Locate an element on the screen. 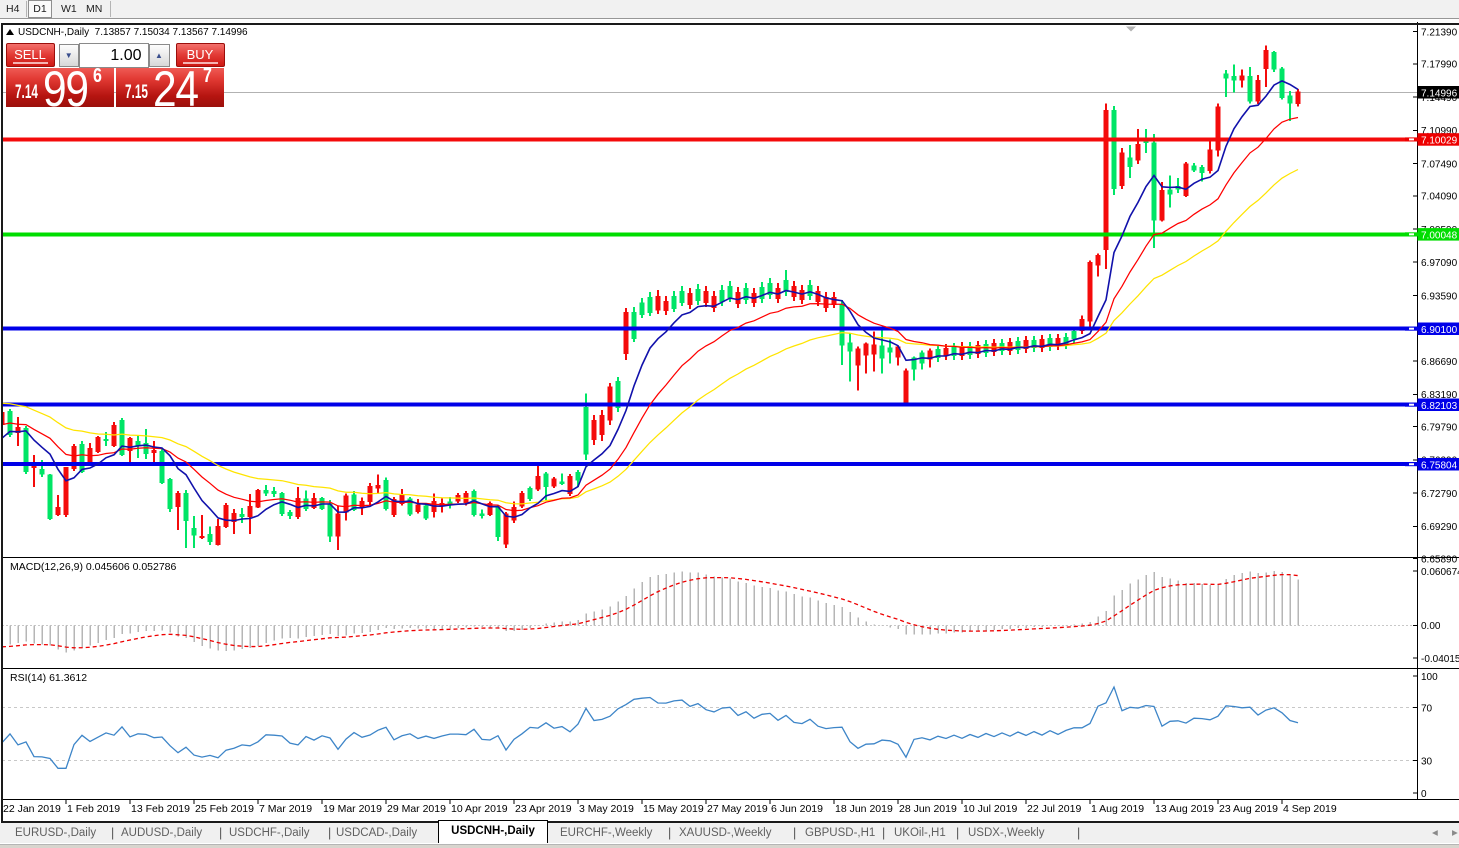 The width and height of the screenshot is (1459, 848). svg-text: 6.97090 is located at coordinates (1439, 263).